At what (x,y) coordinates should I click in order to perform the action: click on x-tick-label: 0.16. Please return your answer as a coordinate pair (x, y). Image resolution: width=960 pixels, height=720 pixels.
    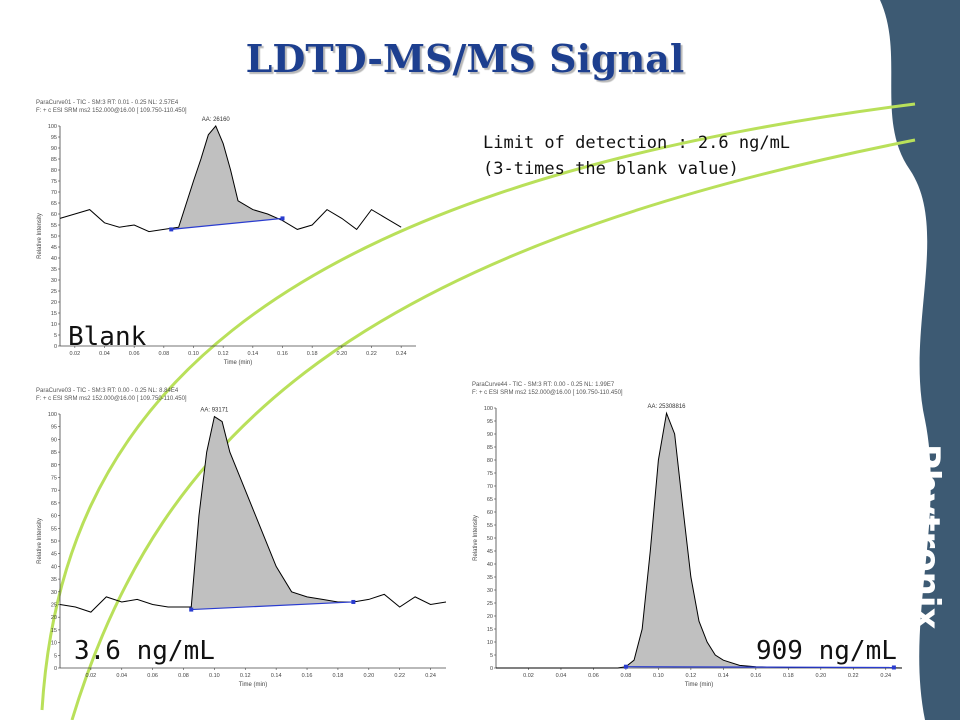
    Looking at the image, I should click on (307, 676).